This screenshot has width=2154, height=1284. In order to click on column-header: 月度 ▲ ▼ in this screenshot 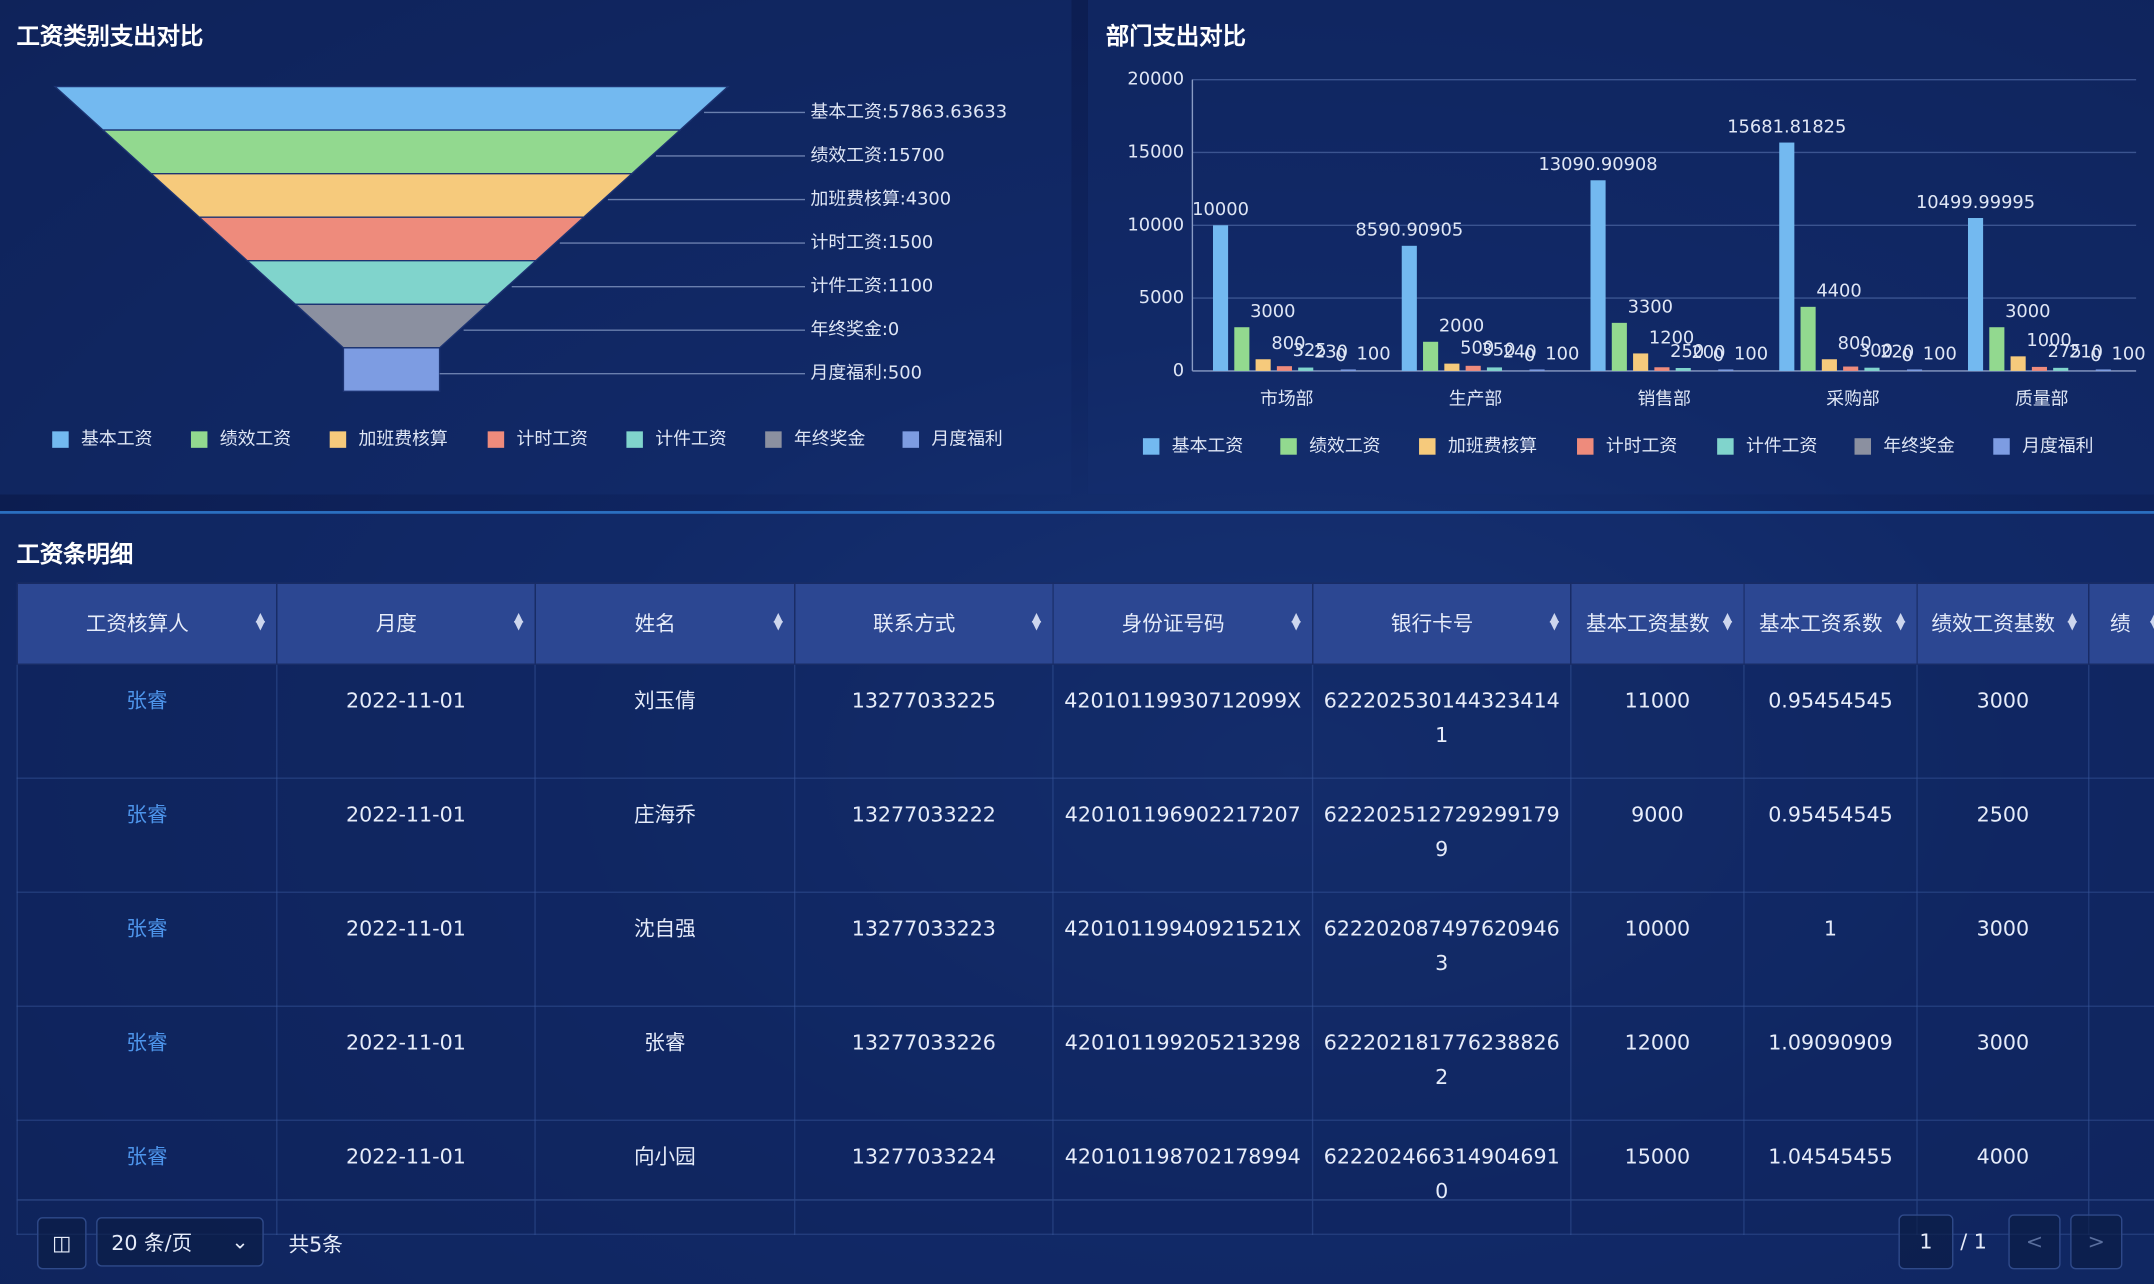, I will do `click(406, 623)`.